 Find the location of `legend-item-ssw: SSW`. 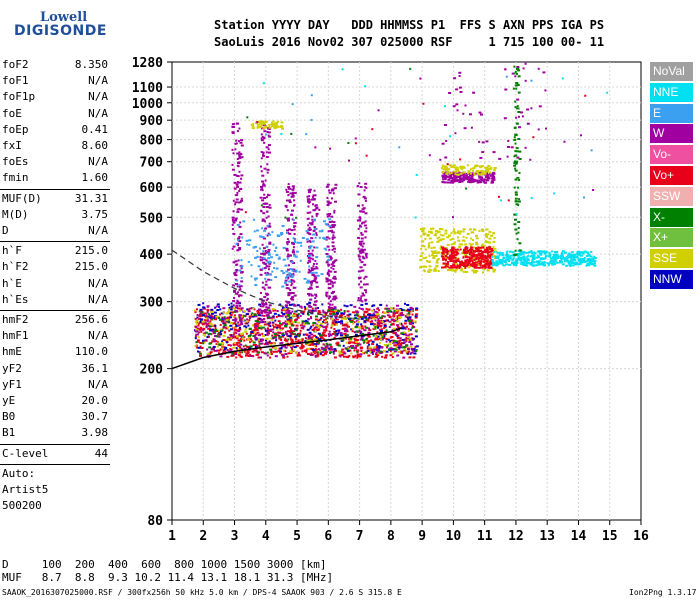

legend-item-ssw: SSW is located at coordinates (671, 196).